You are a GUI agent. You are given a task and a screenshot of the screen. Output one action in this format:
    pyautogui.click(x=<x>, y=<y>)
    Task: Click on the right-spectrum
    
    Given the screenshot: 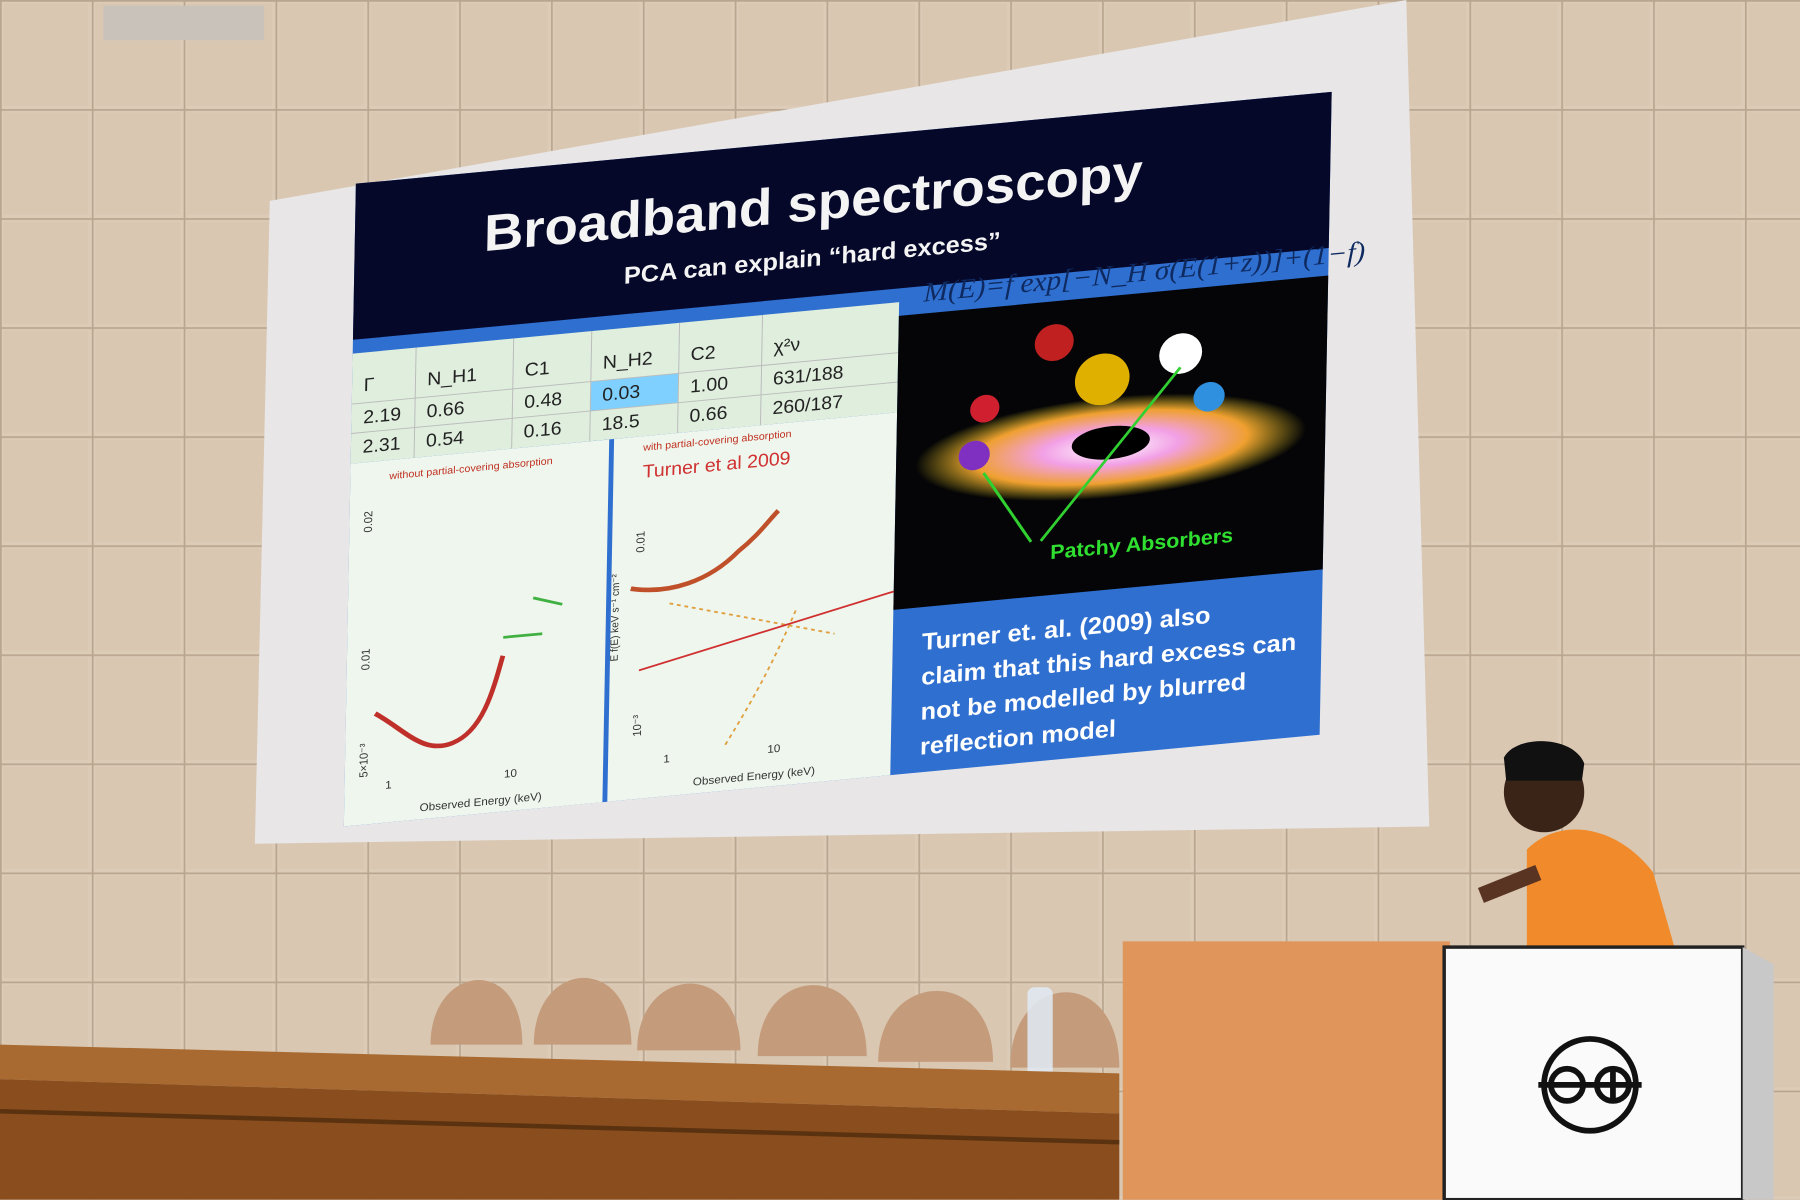 What is the action you would take?
    pyautogui.click(x=705, y=551)
    